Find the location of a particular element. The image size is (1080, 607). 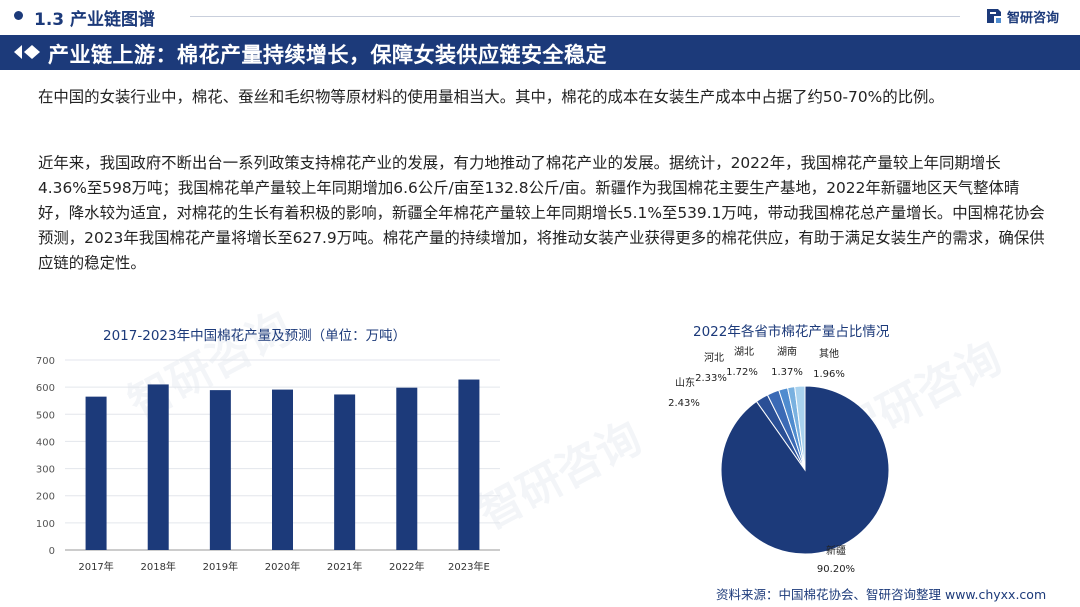

pie-label-name: 其他 is located at coordinates (829, 353).